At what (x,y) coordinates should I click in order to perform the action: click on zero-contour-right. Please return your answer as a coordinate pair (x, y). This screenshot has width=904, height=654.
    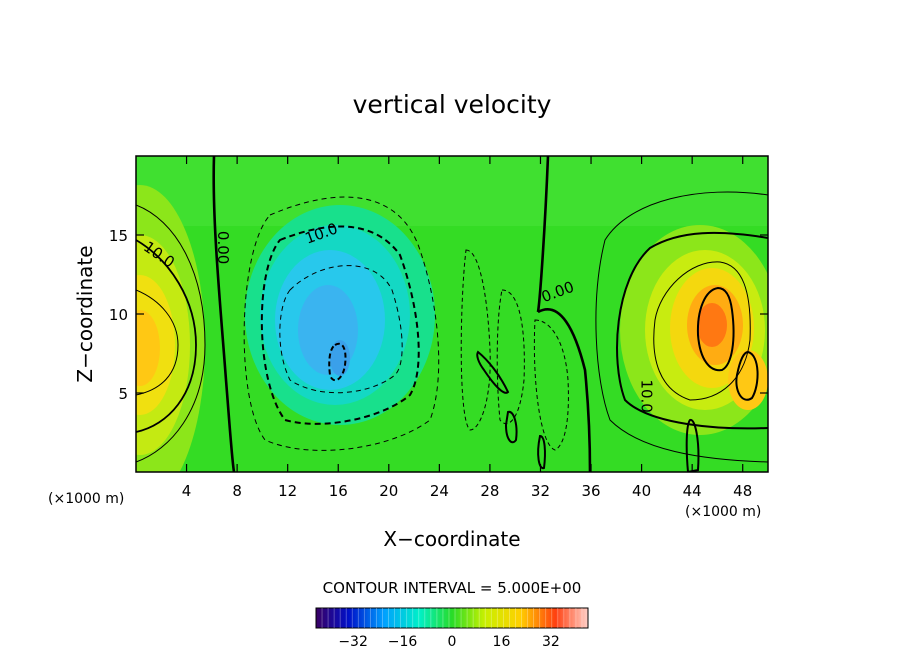
    Looking at the image, I should click on (543, 234).